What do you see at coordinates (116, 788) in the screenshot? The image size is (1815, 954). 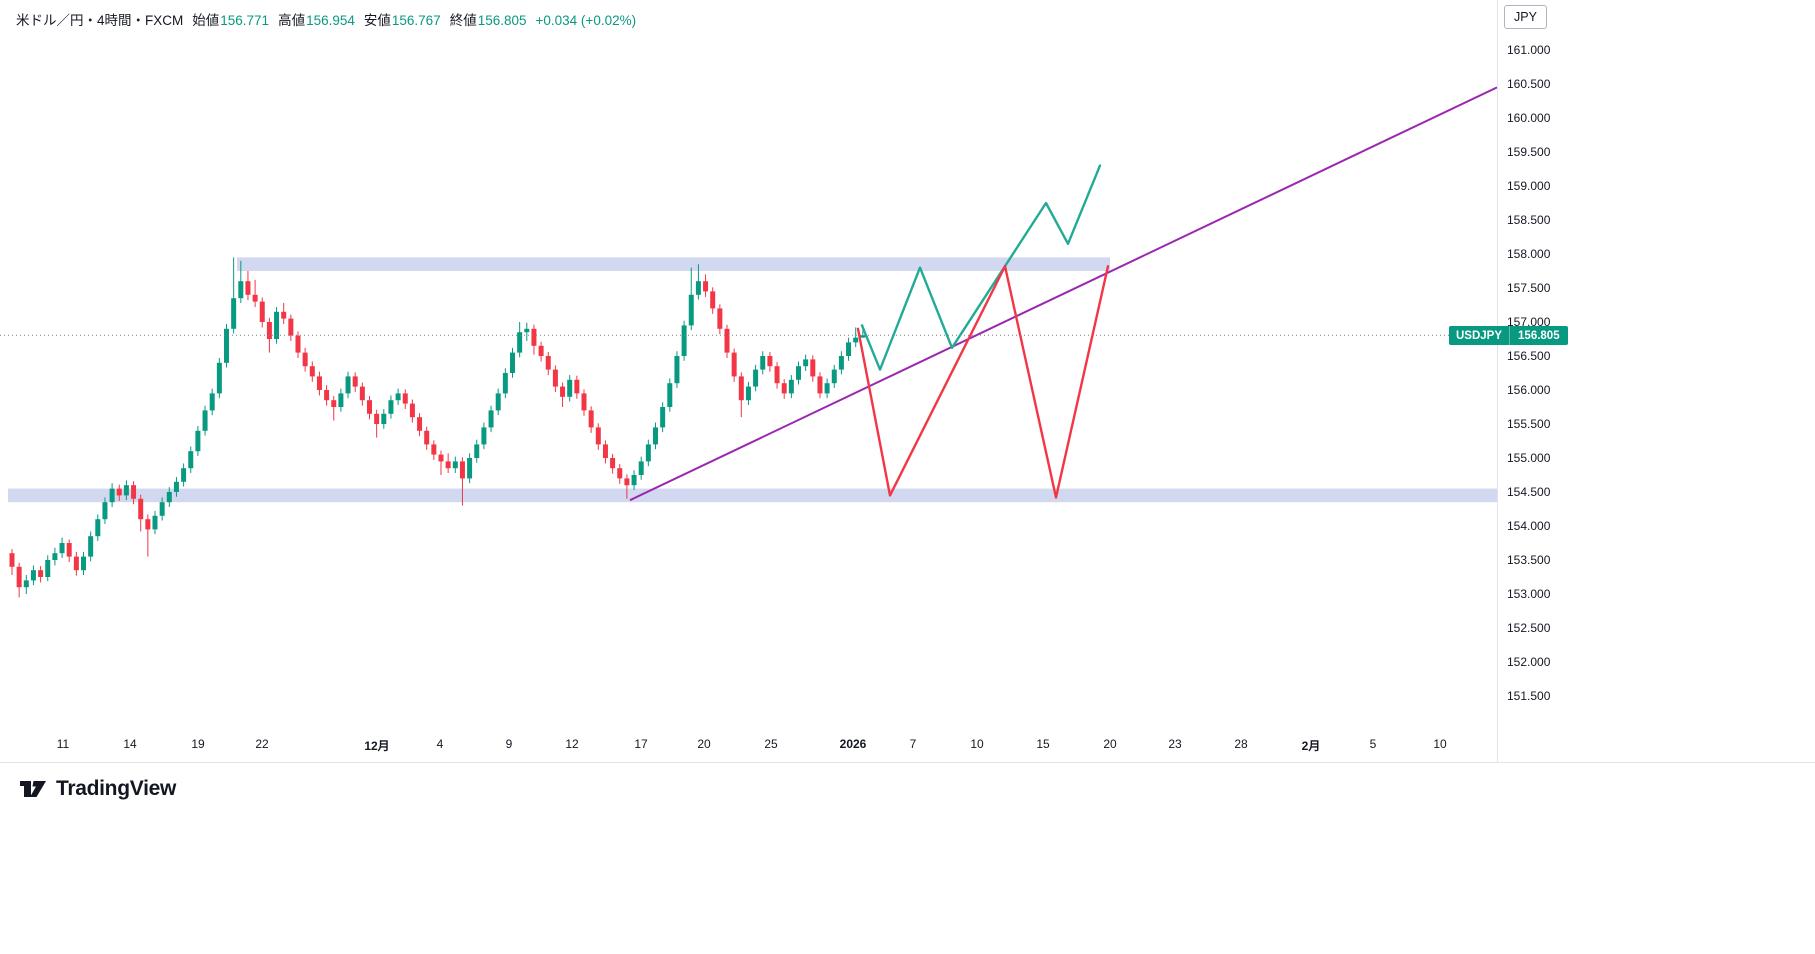 I see `tradingview-wordmark: TradingView` at bounding box center [116, 788].